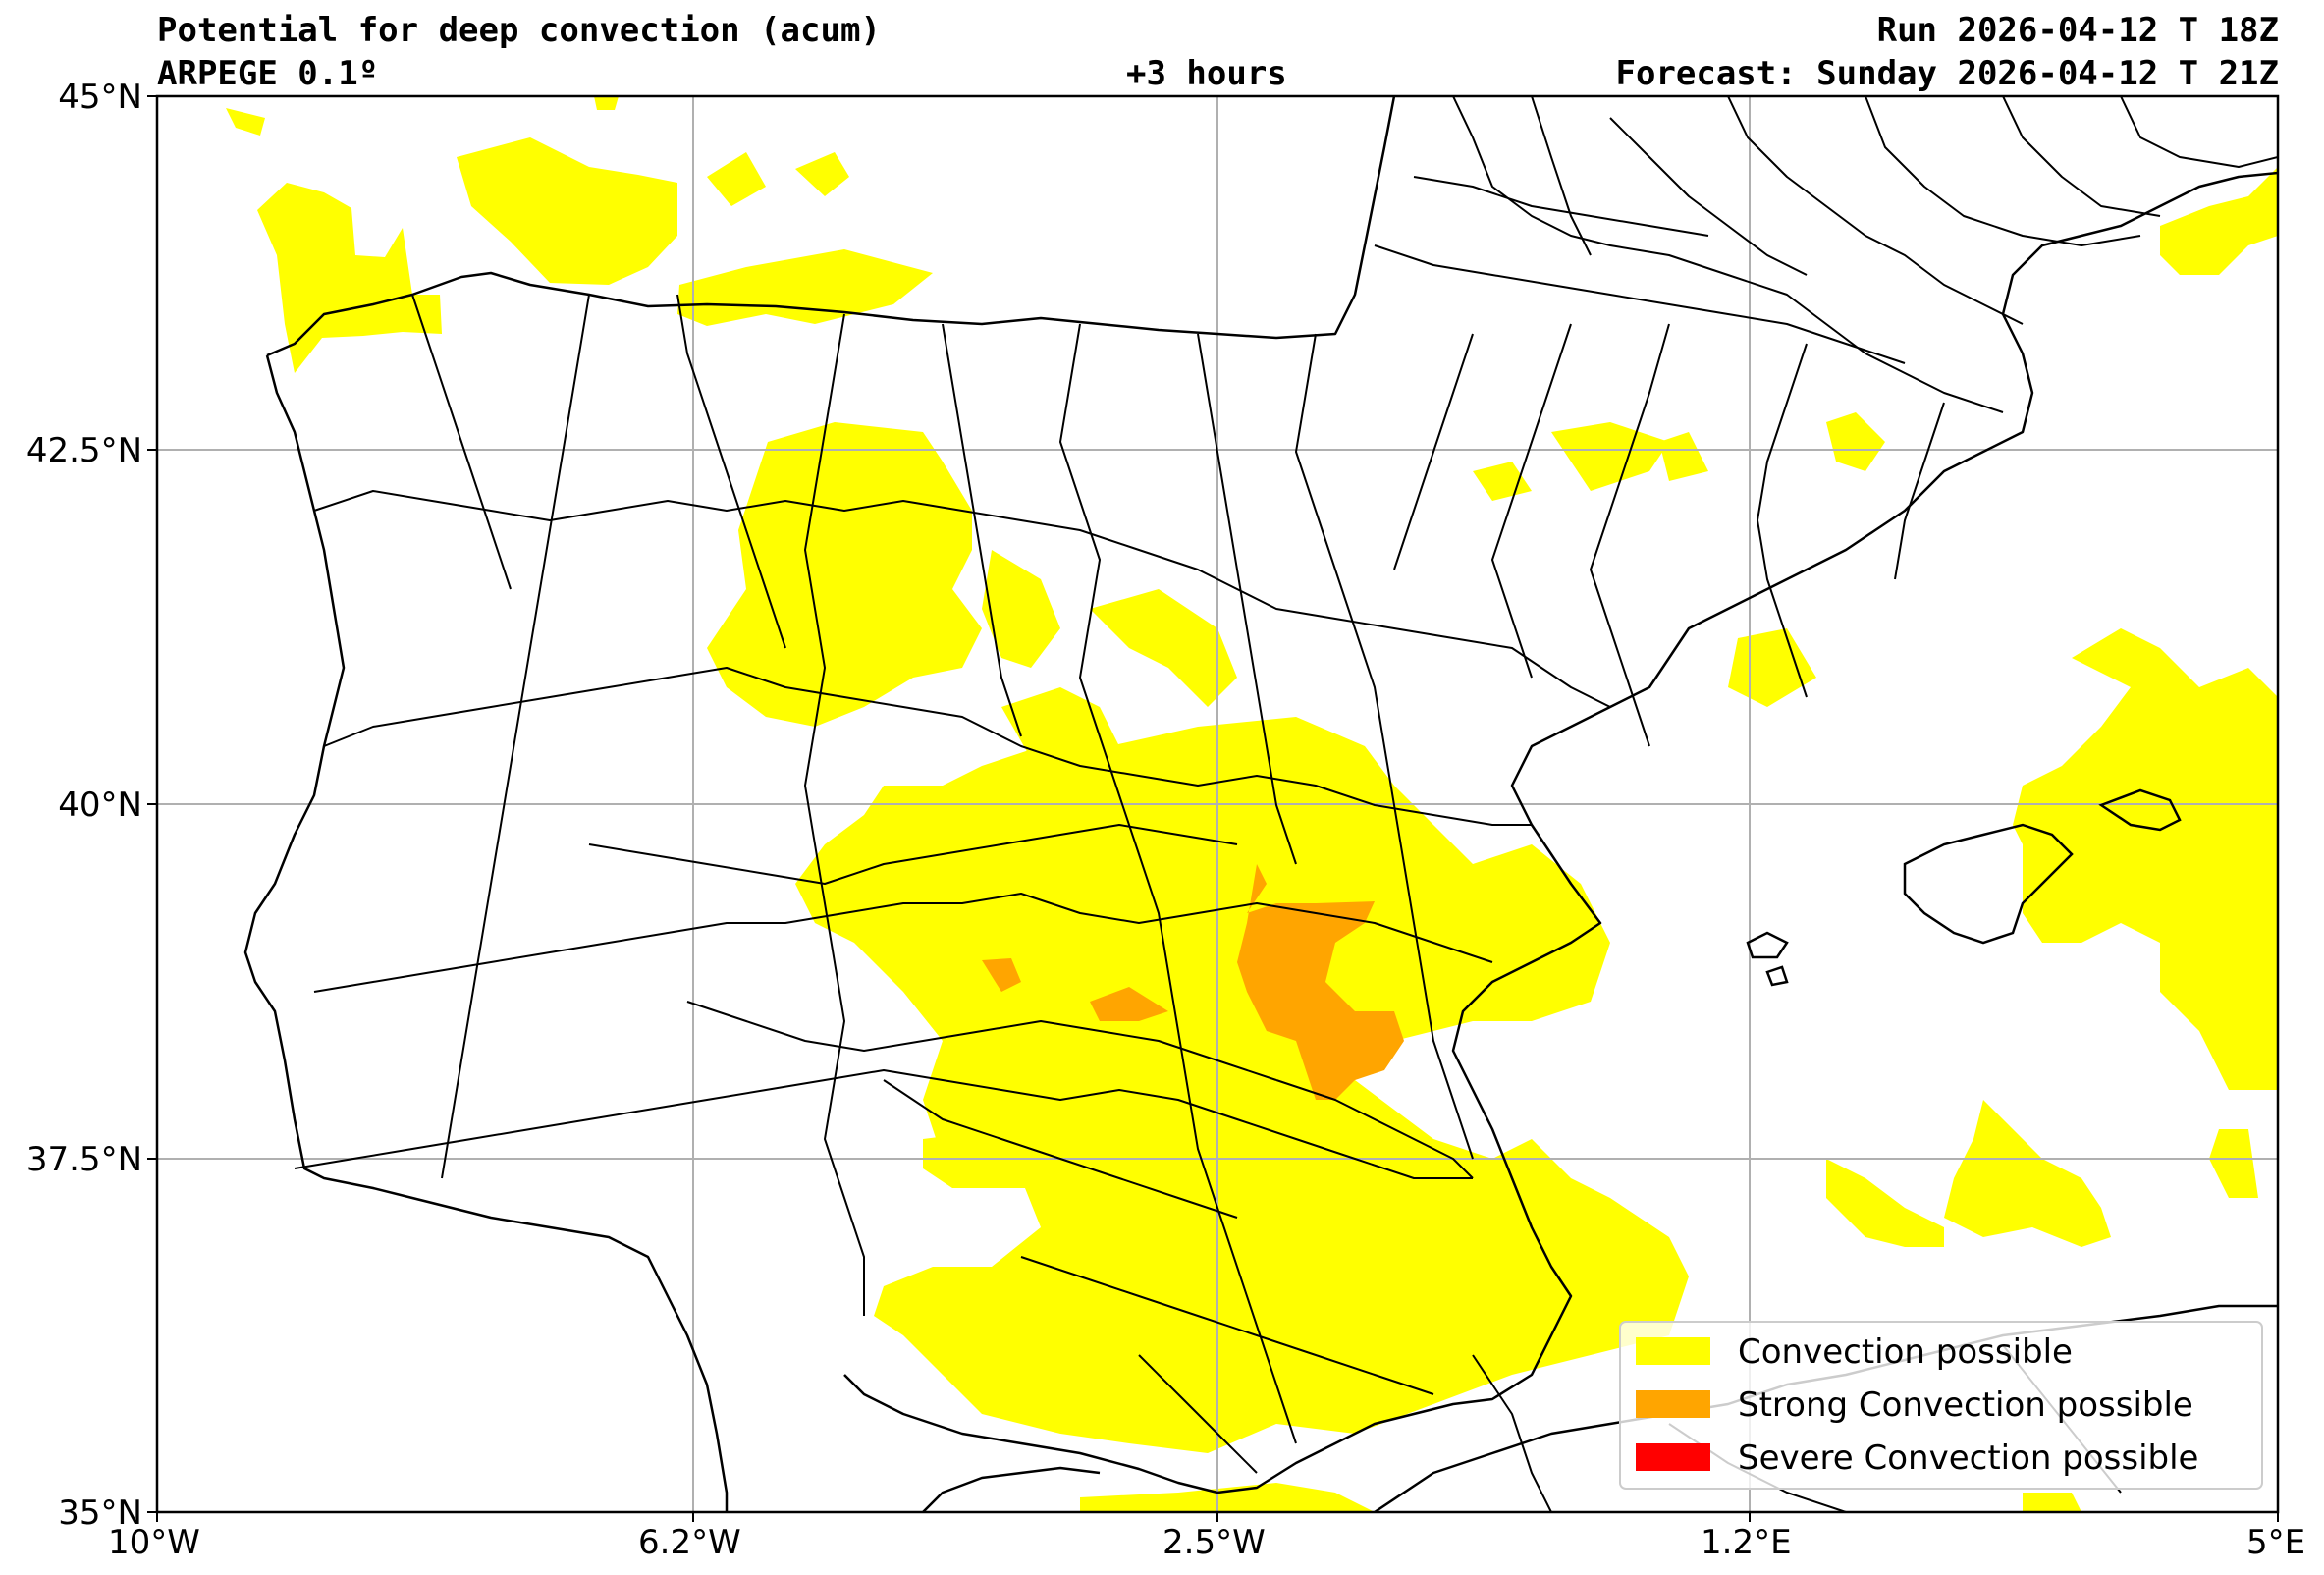 The image size is (2324, 1575). What do you see at coordinates (1193, 982) in the screenshot?
I see `strong-convection-areas` at bounding box center [1193, 982].